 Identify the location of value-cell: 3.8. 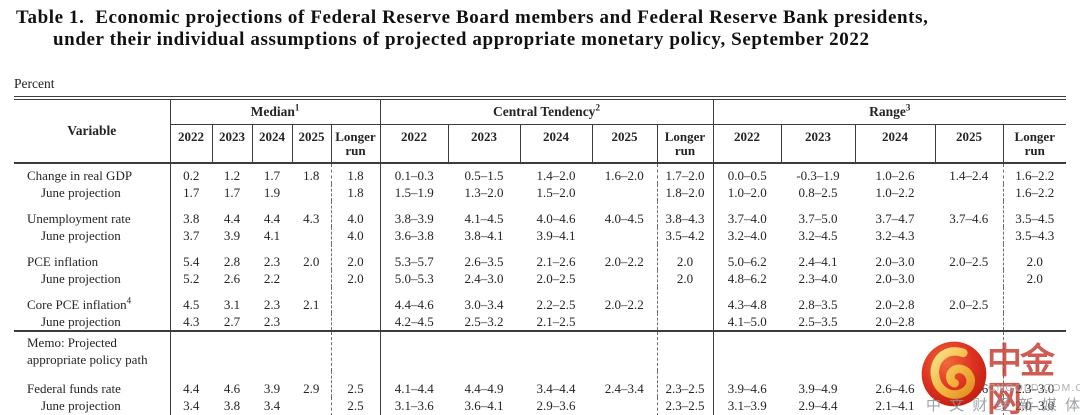
(191, 218).